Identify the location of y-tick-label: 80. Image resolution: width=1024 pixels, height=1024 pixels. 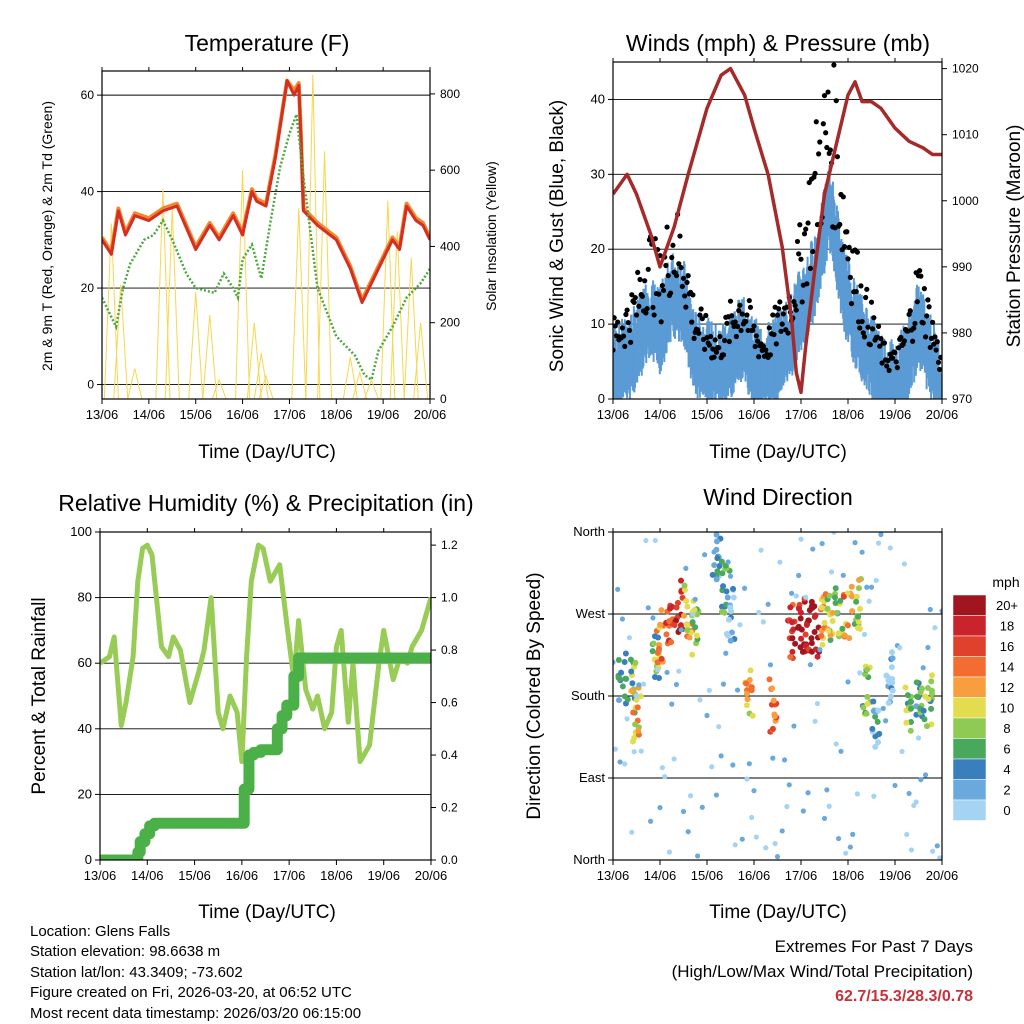
(85, 597).